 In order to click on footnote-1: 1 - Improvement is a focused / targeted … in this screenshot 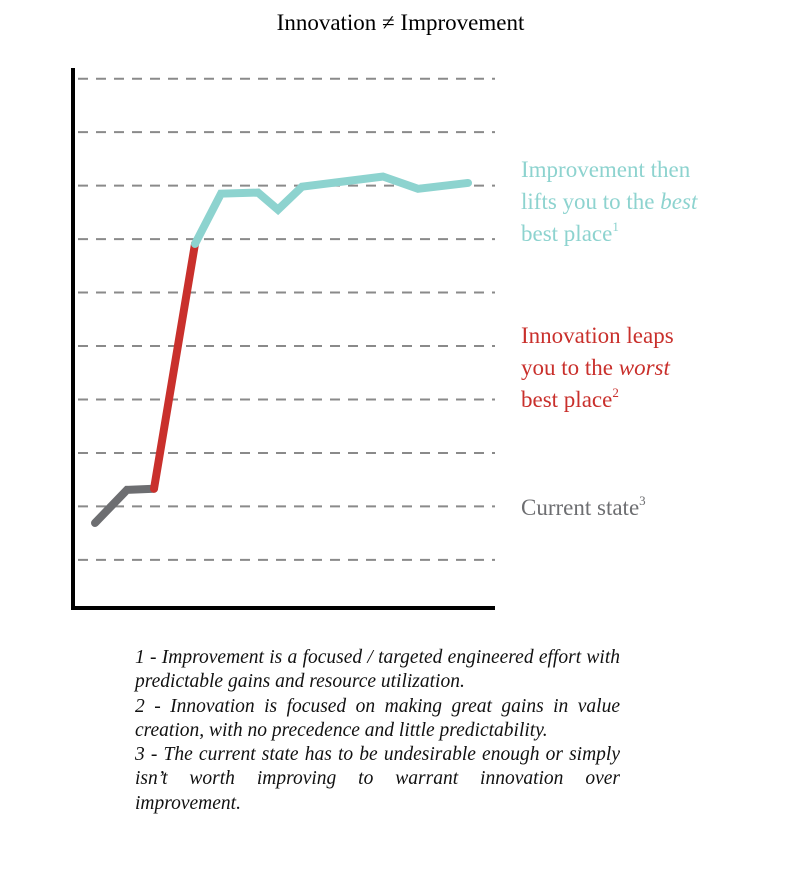, I will do `click(377, 670)`.